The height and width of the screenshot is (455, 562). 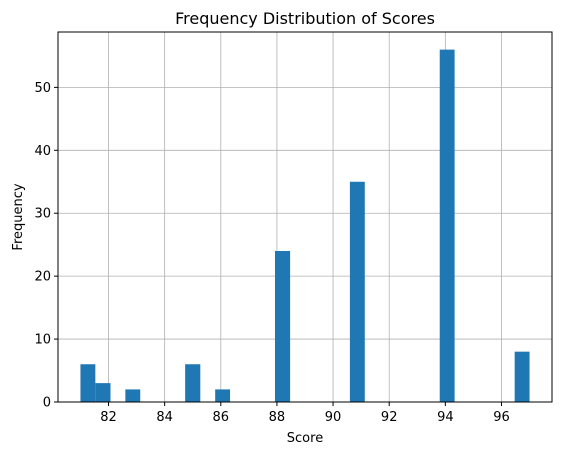 What do you see at coordinates (277, 417) in the screenshot?
I see `x-tick-label: 88` at bounding box center [277, 417].